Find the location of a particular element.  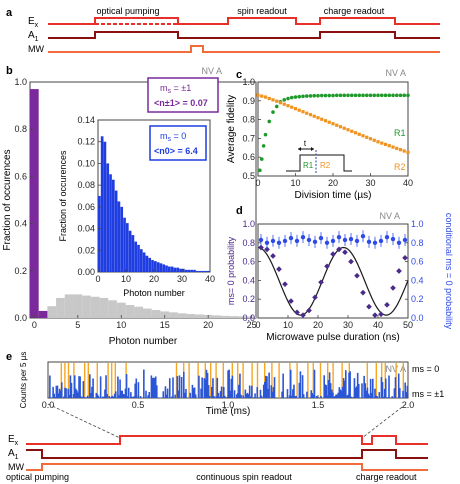

x-tick-label: 5 is located at coordinates (77, 325).